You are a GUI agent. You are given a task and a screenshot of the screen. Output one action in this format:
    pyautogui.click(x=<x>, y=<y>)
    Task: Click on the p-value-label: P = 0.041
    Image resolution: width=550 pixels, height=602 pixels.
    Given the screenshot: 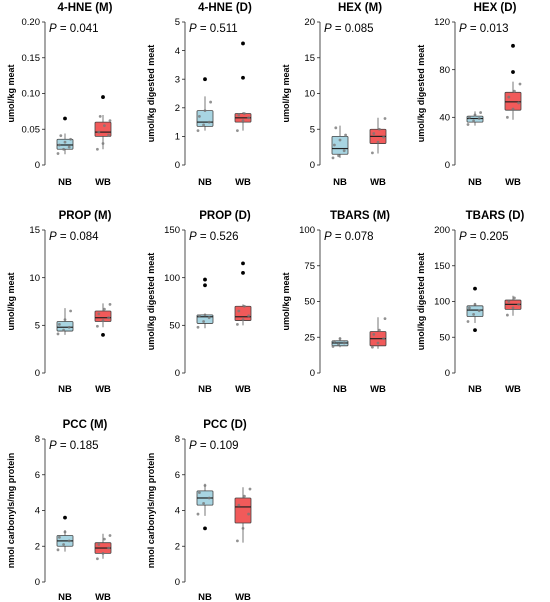 What is the action you would take?
    pyautogui.click(x=74, y=29)
    